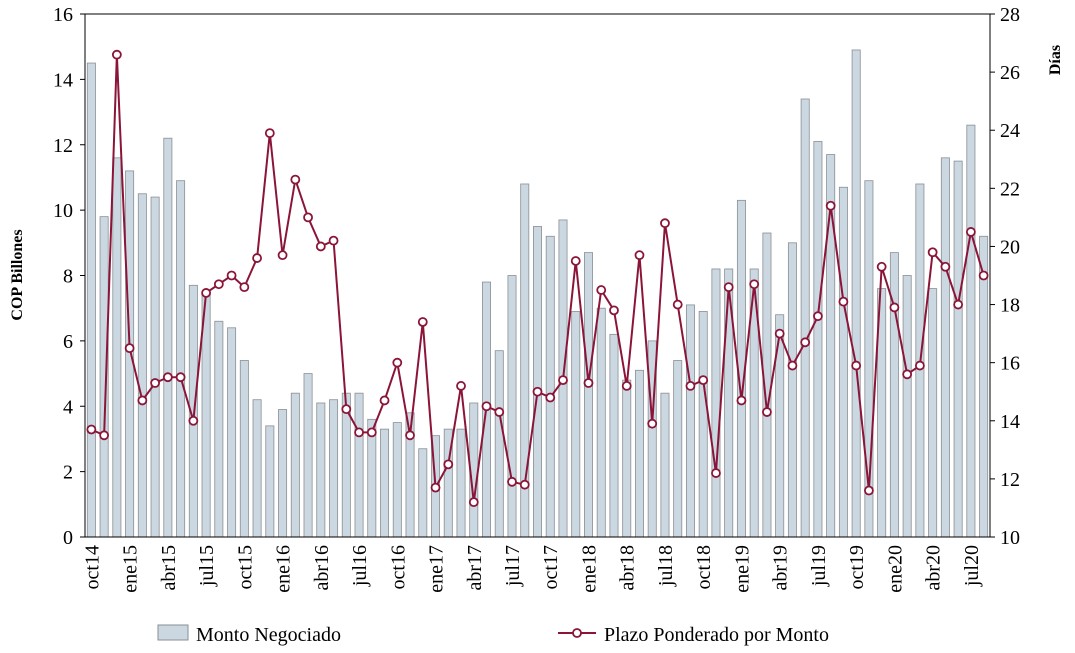  Describe the element at coordinates (781, 568) in the screenshot. I see `x-tick-label: abr19` at that location.